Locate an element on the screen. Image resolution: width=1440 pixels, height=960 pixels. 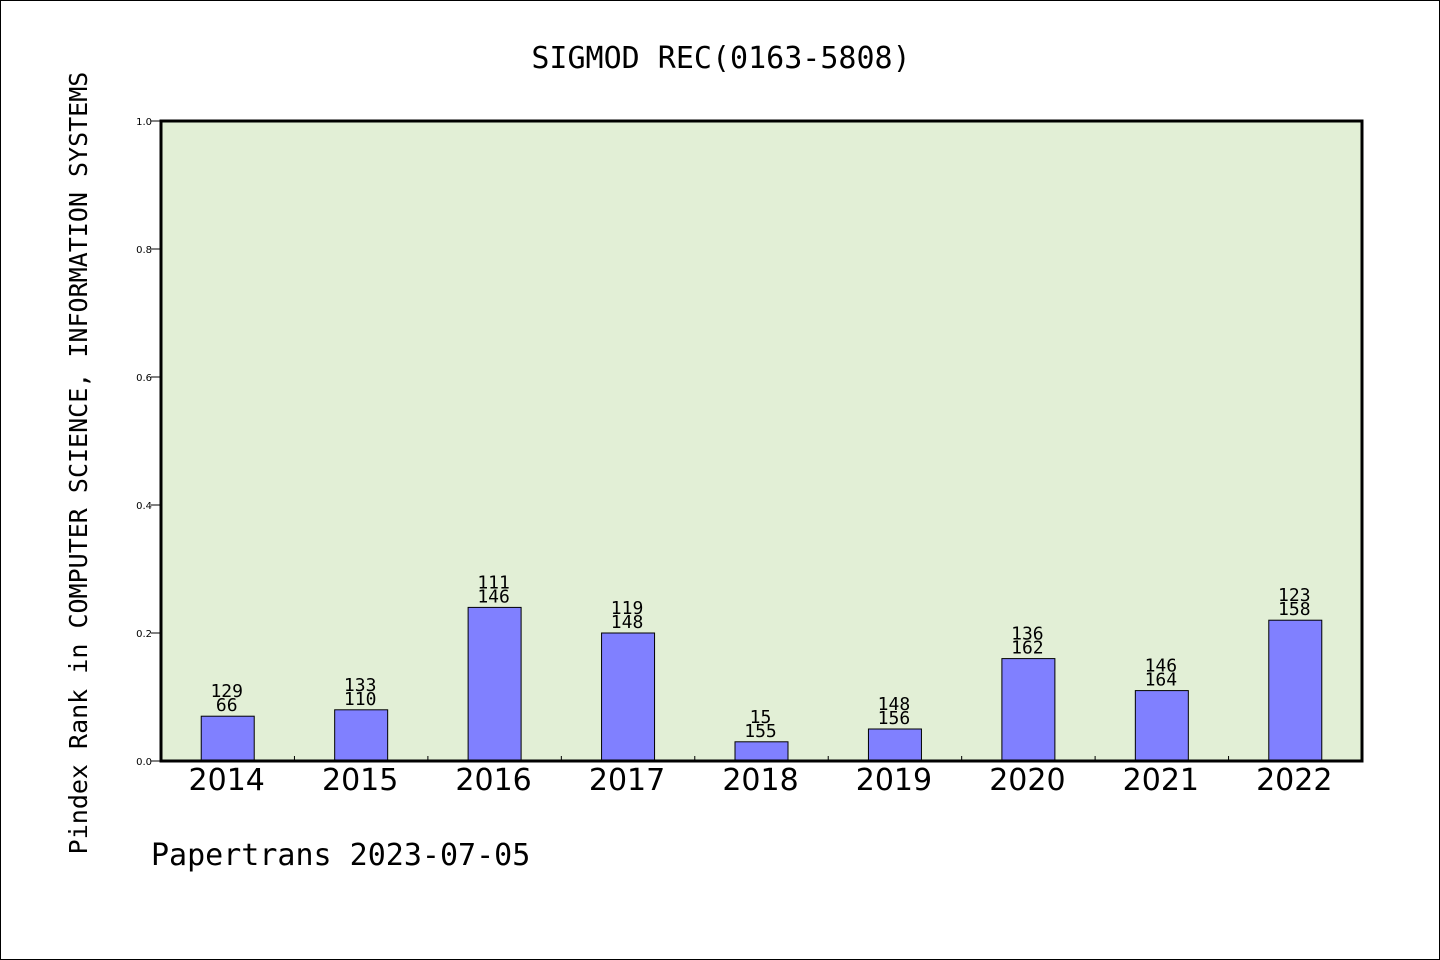
bar-label-bottom: 110 is located at coordinates (360, 699).